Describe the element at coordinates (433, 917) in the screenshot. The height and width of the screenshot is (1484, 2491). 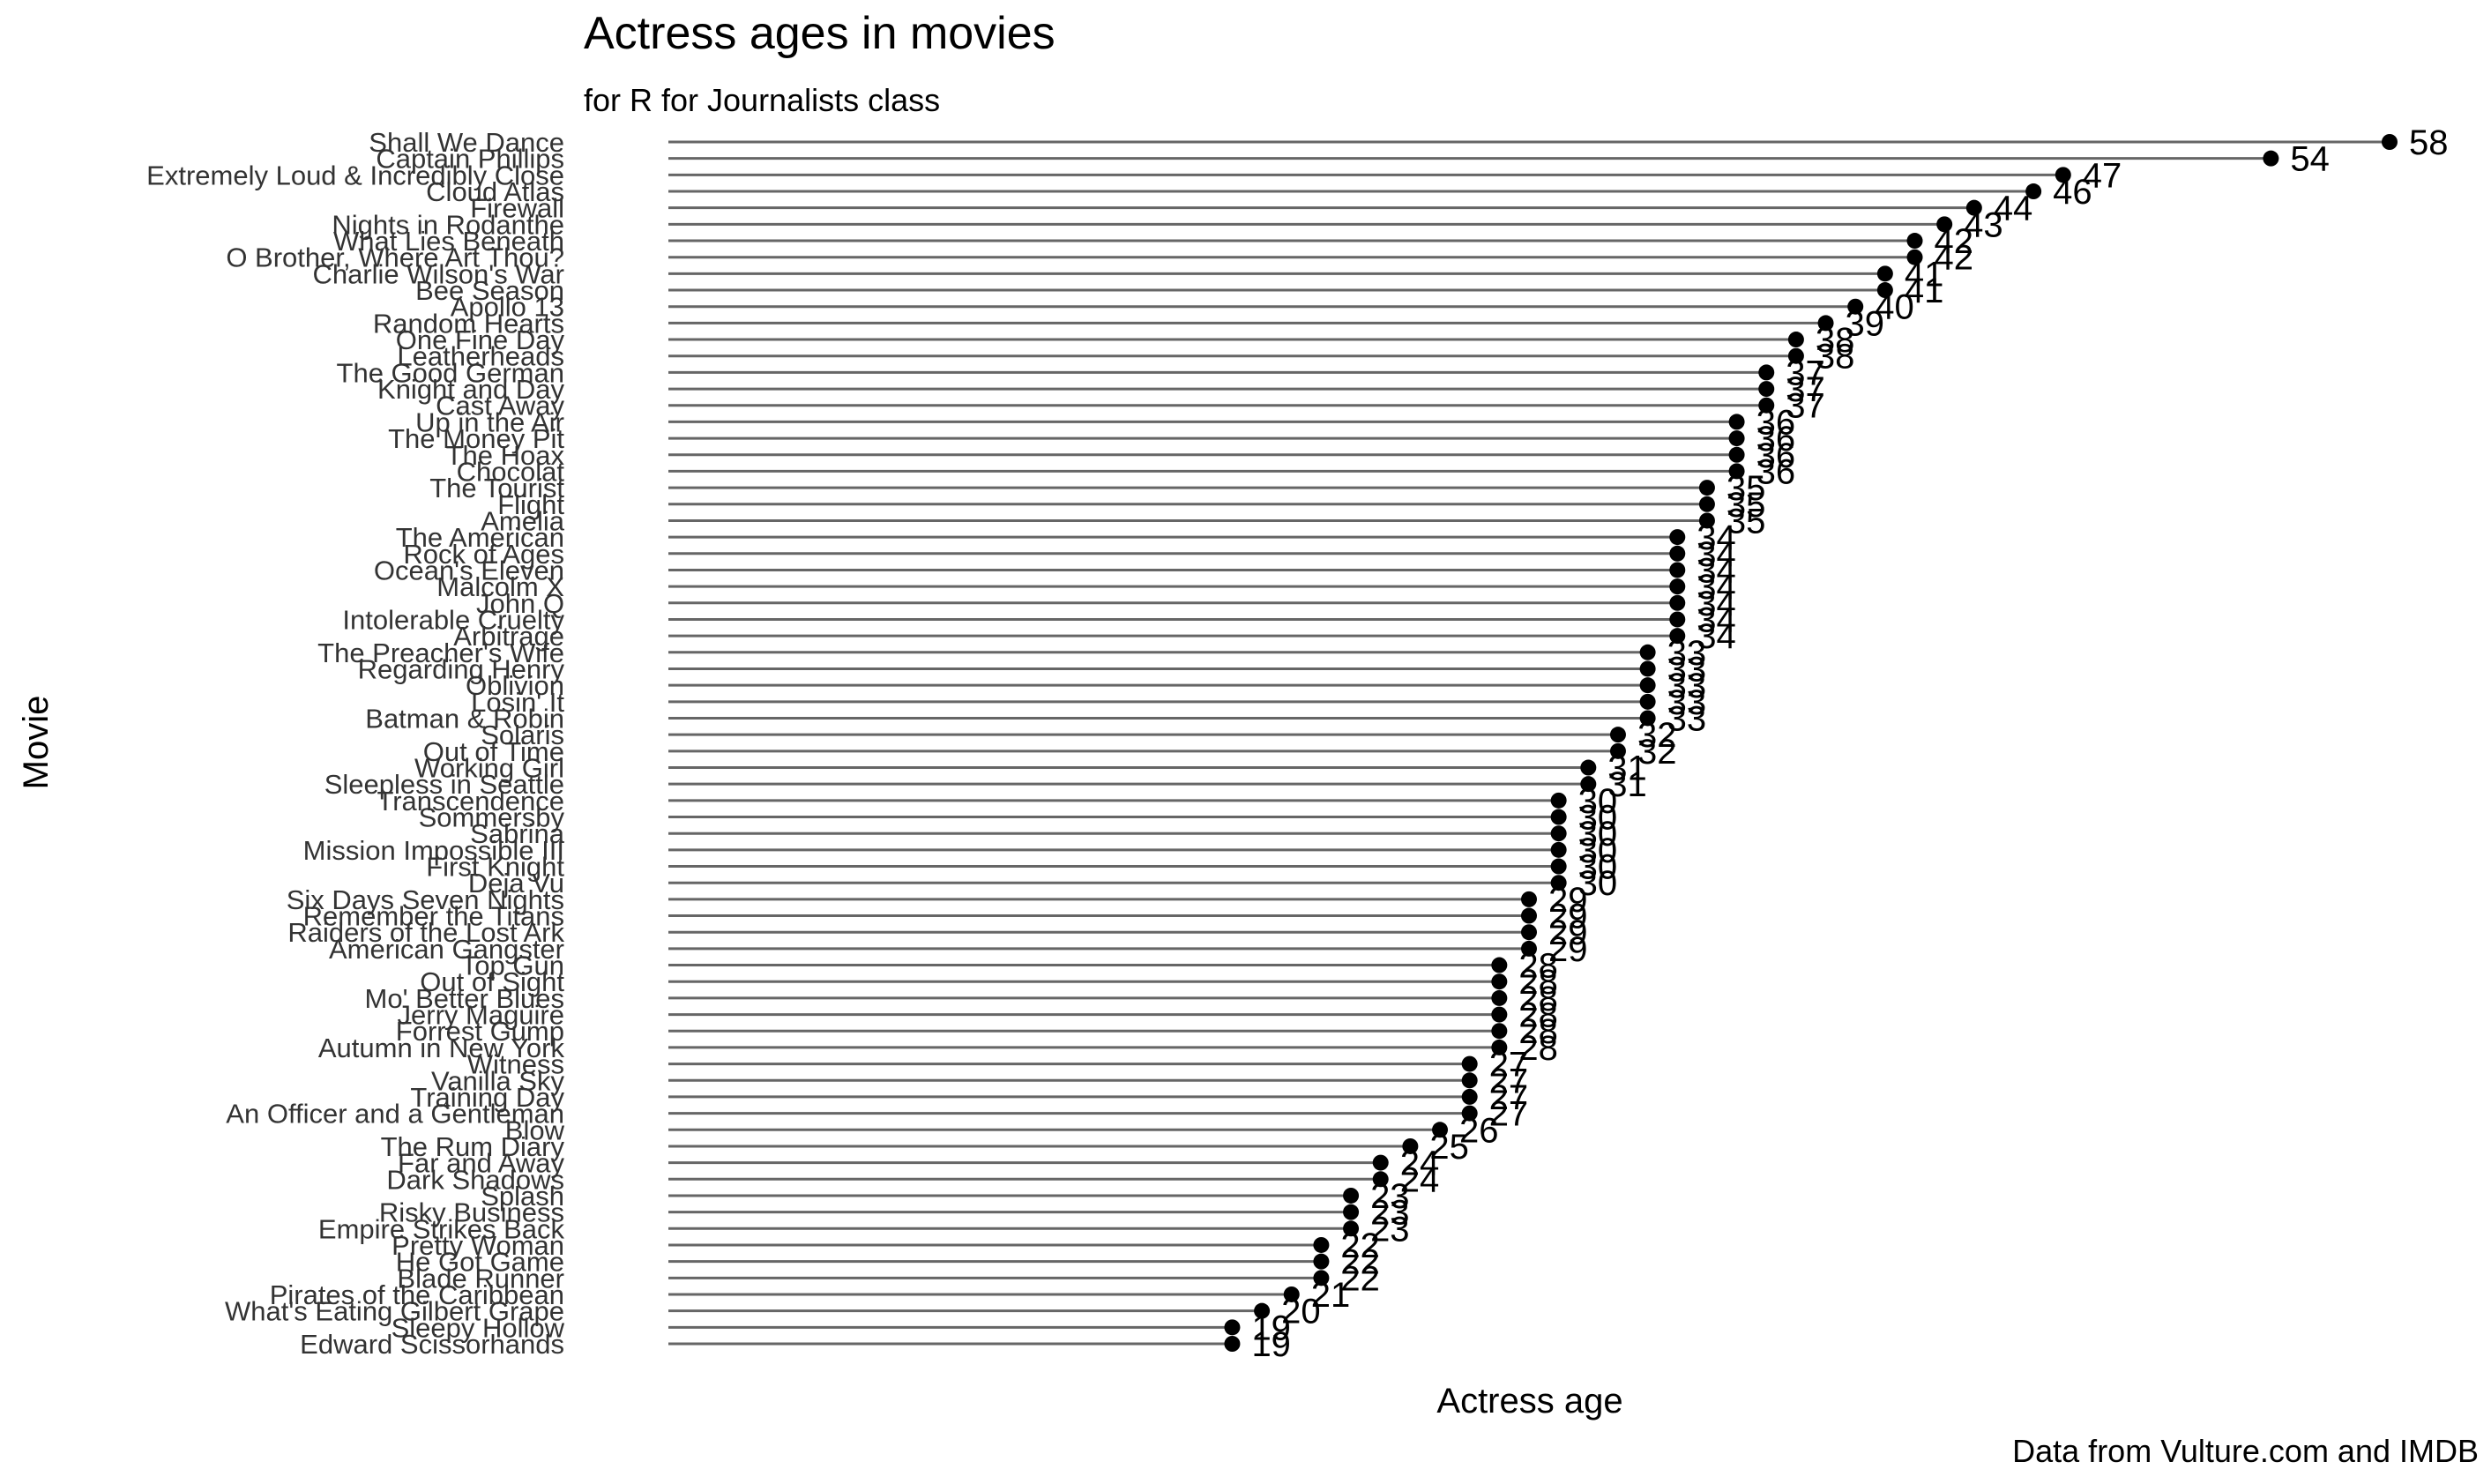
I see `category-label: Remember the Titans` at that location.